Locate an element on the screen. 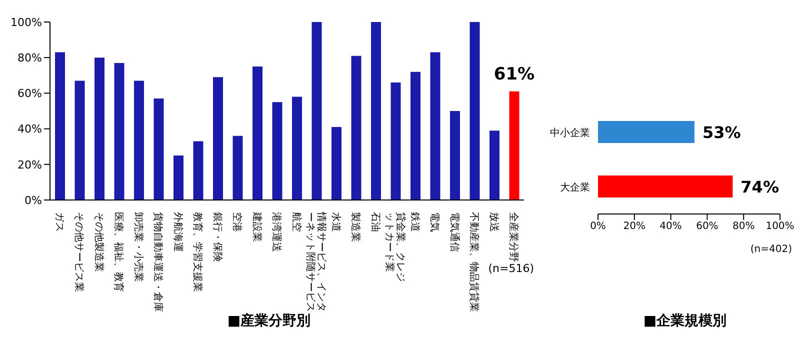 The image size is (800, 344). x-tick-label: 放送 is located at coordinates (494, 222).